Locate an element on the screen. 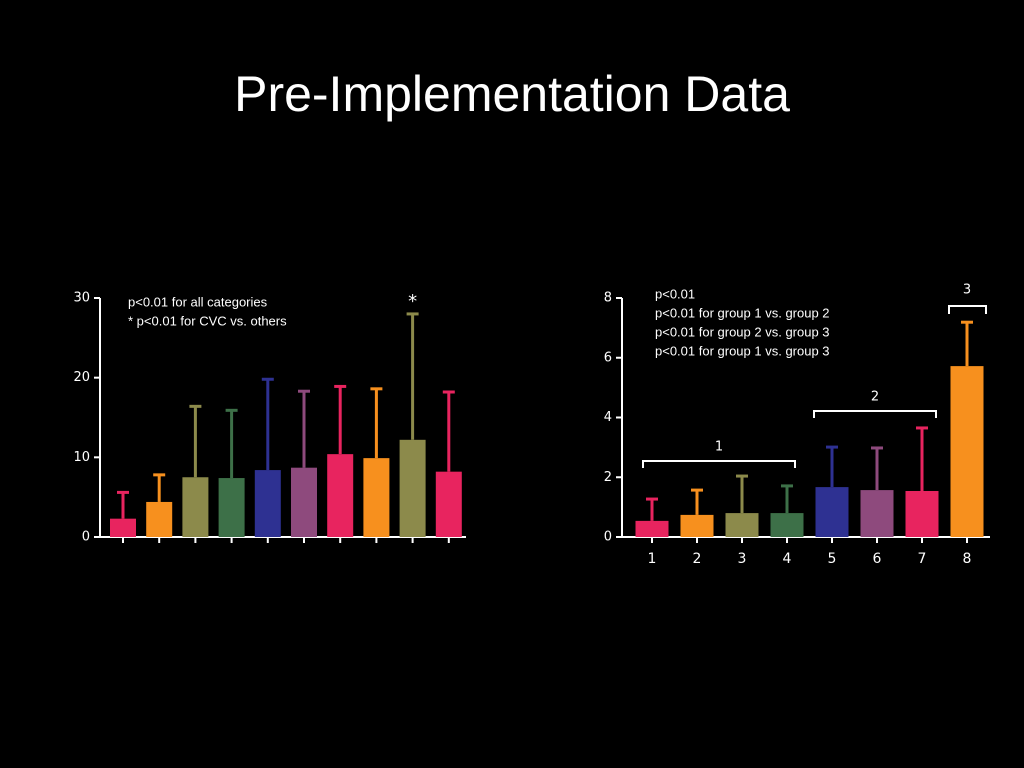 This screenshot has height=768, width=1024. y-tick-label: 20 is located at coordinates (81, 377).